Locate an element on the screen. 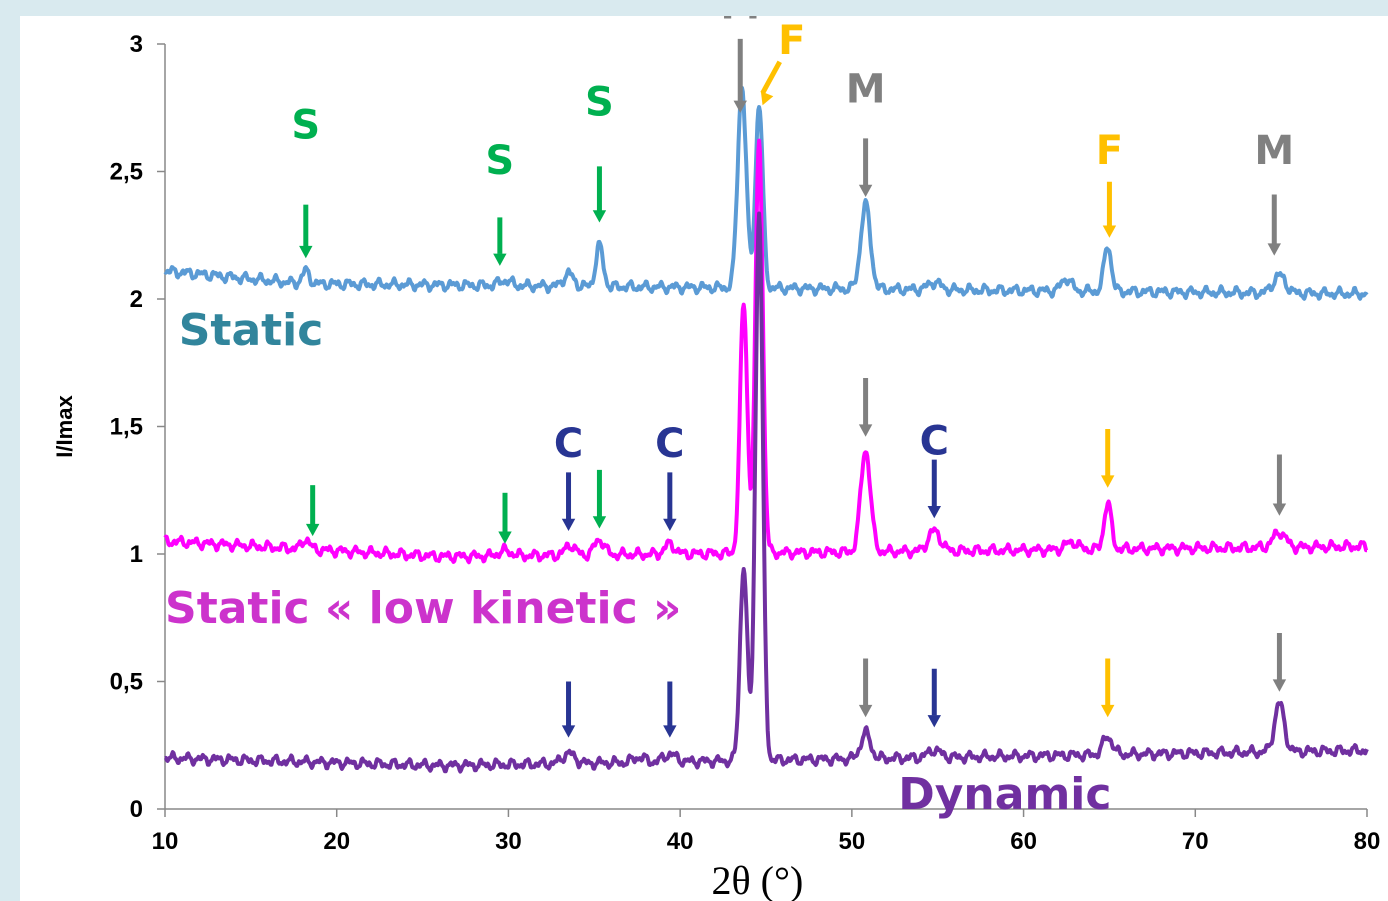 The height and width of the screenshot is (901, 1388). x-tick-label: 40 is located at coordinates (680, 841).